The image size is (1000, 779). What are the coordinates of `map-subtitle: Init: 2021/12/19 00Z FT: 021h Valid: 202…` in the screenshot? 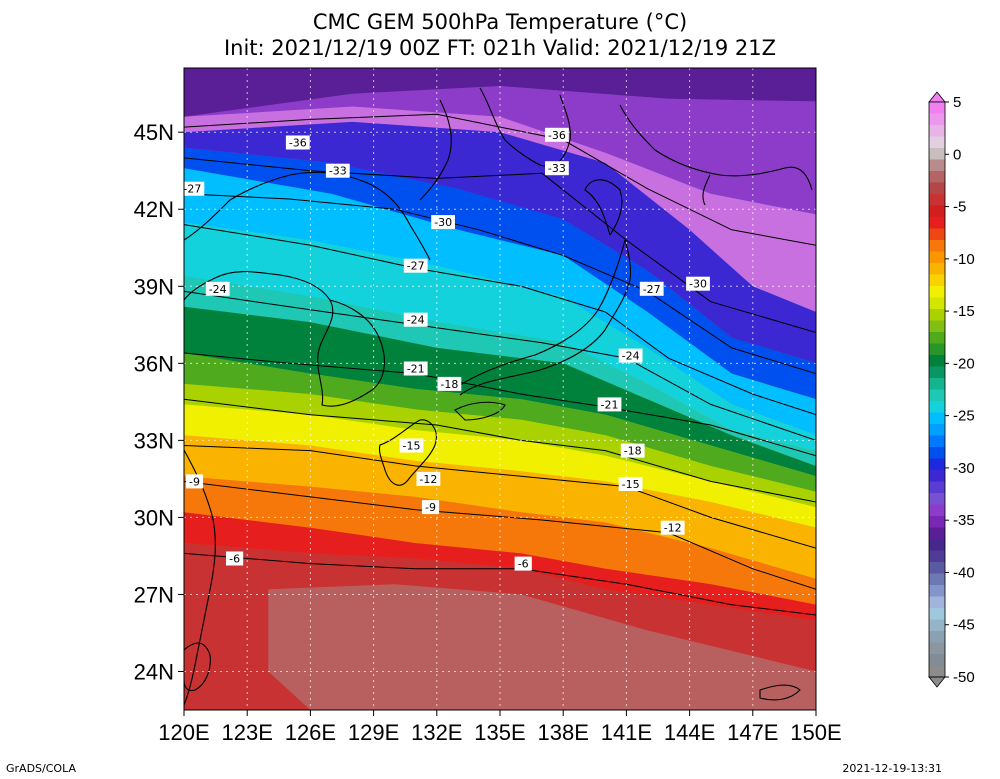 It's located at (500, 48).